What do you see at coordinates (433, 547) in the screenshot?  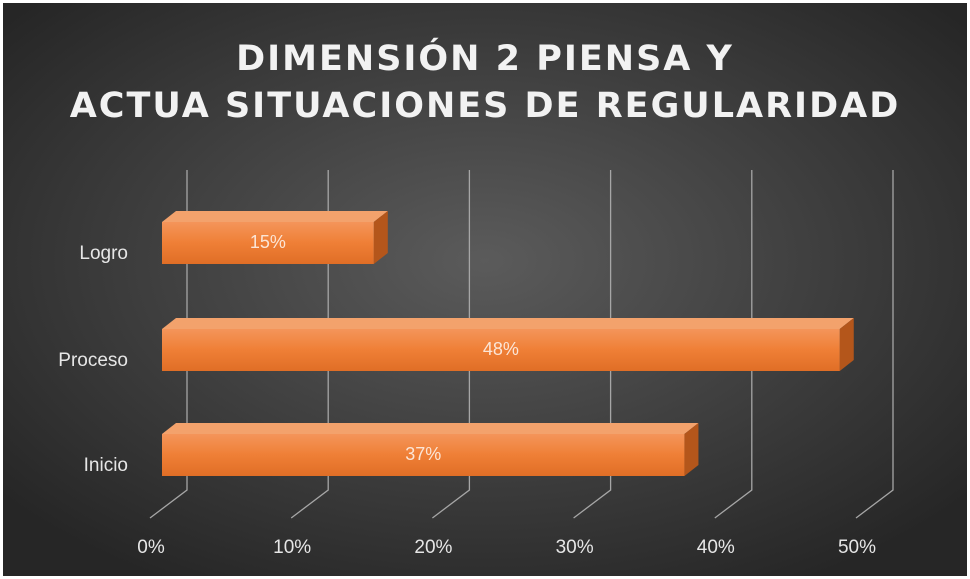 I see `x-tick-label: 20%` at bounding box center [433, 547].